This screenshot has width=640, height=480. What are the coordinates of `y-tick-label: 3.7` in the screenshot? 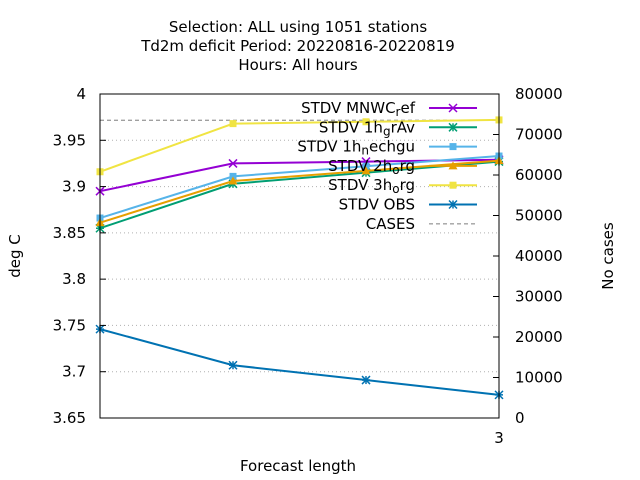 It's located at (74, 372).